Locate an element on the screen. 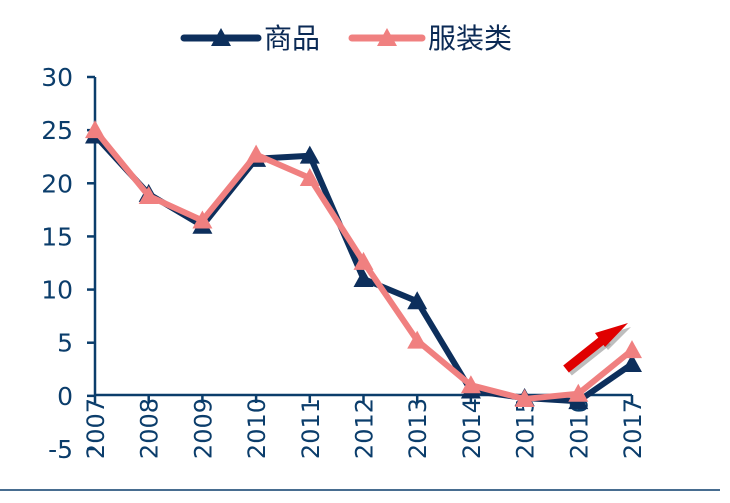  x-tick-label: 2008 is located at coordinates (150, 428).